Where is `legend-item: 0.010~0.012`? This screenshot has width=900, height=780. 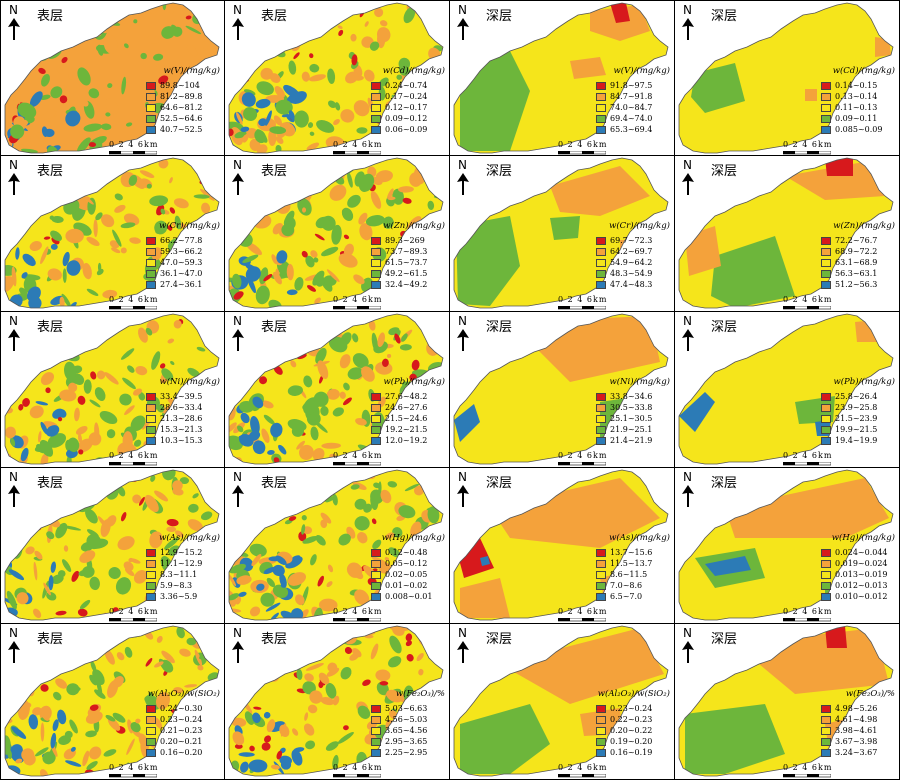
legend-item: 0.010~0.012 is located at coordinates (857, 597).